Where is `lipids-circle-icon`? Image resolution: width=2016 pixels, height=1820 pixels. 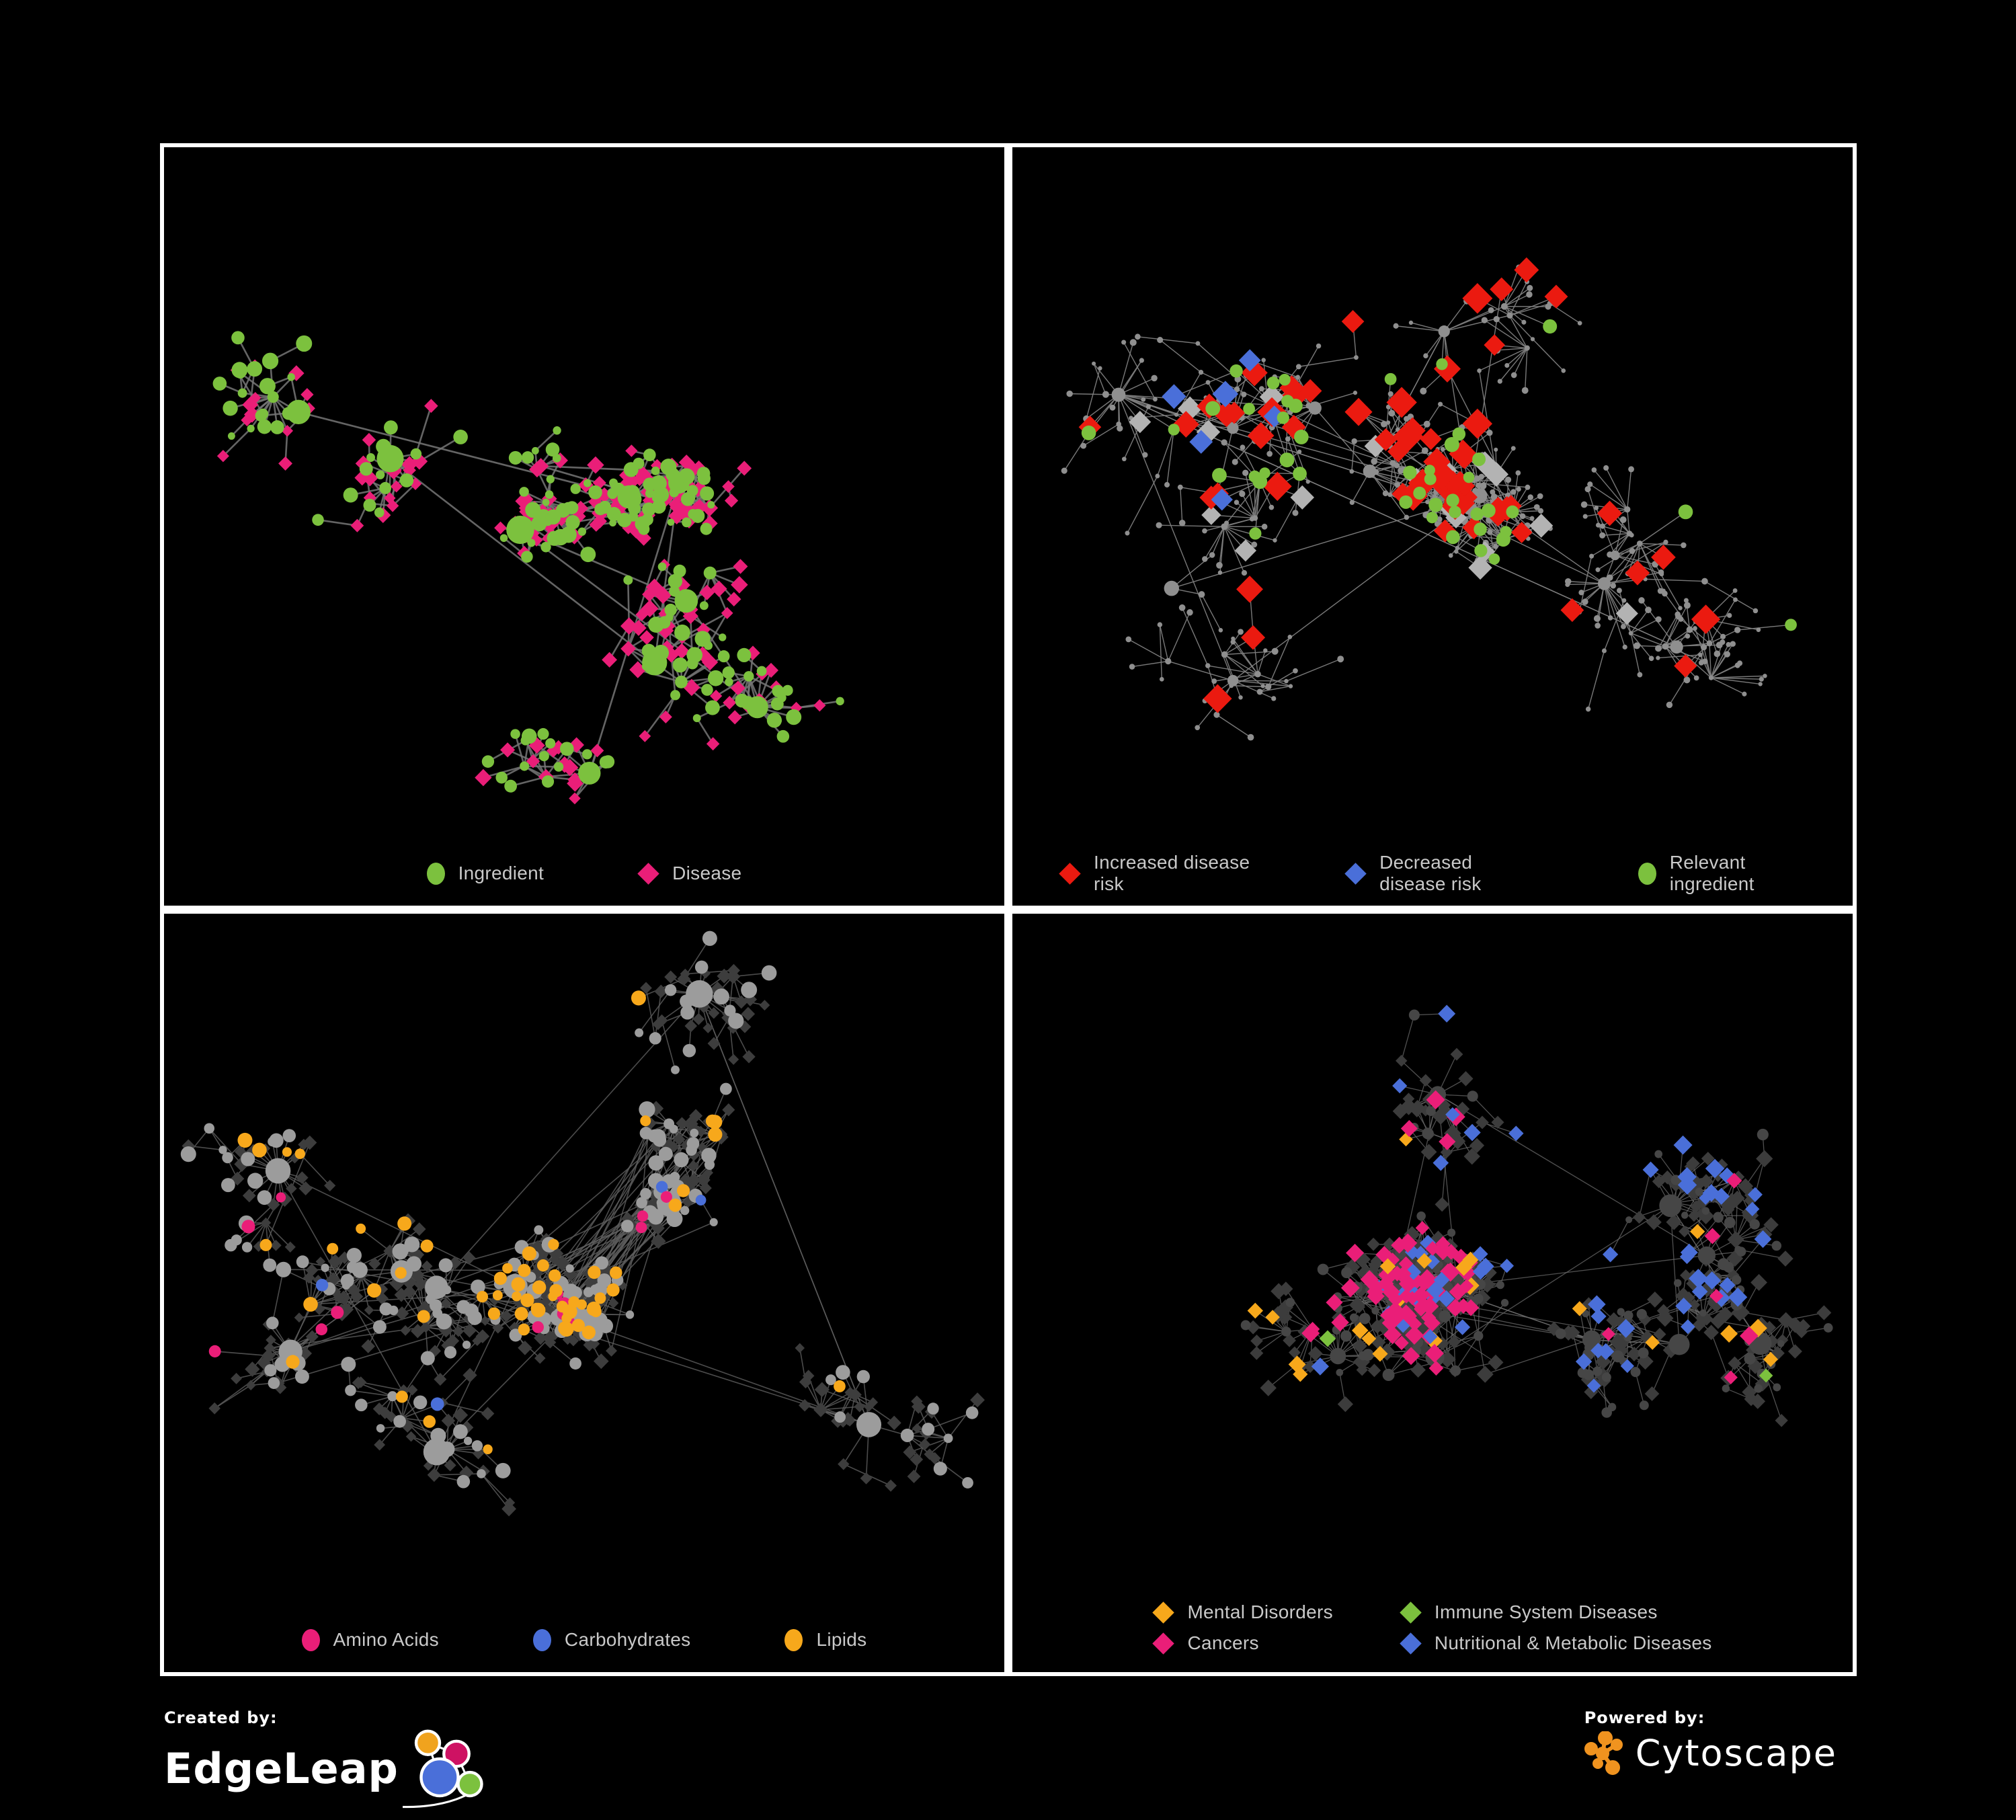
lipids-circle-icon is located at coordinates (793, 1639).